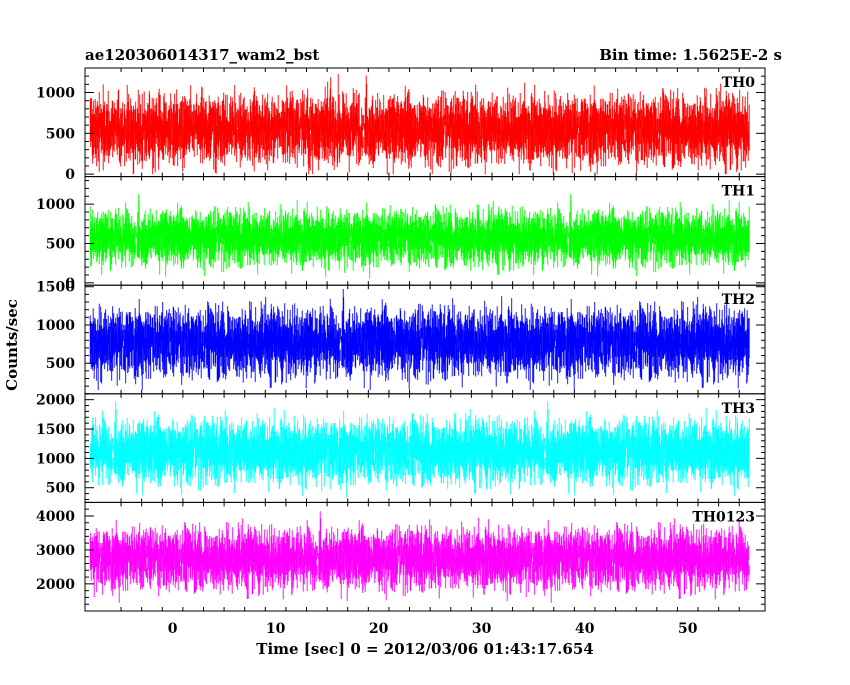 This screenshot has height=685, width=850. Describe the element at coordinates (419, 124) in the screenshot. I see `series-line-th0` at that location.